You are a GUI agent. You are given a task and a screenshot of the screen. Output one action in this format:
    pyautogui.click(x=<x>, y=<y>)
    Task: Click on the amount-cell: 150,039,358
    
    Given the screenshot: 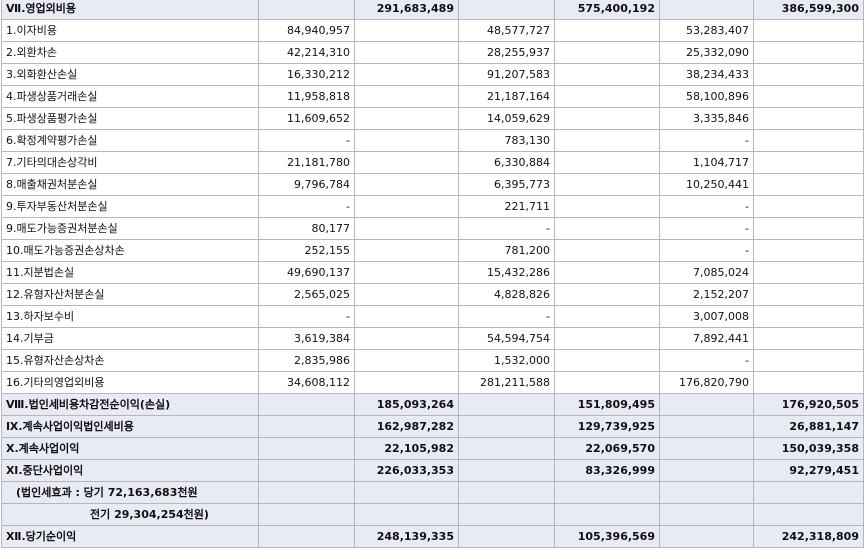 What is the action you would take?
    pyautogui.click(x=808, y=448)
    